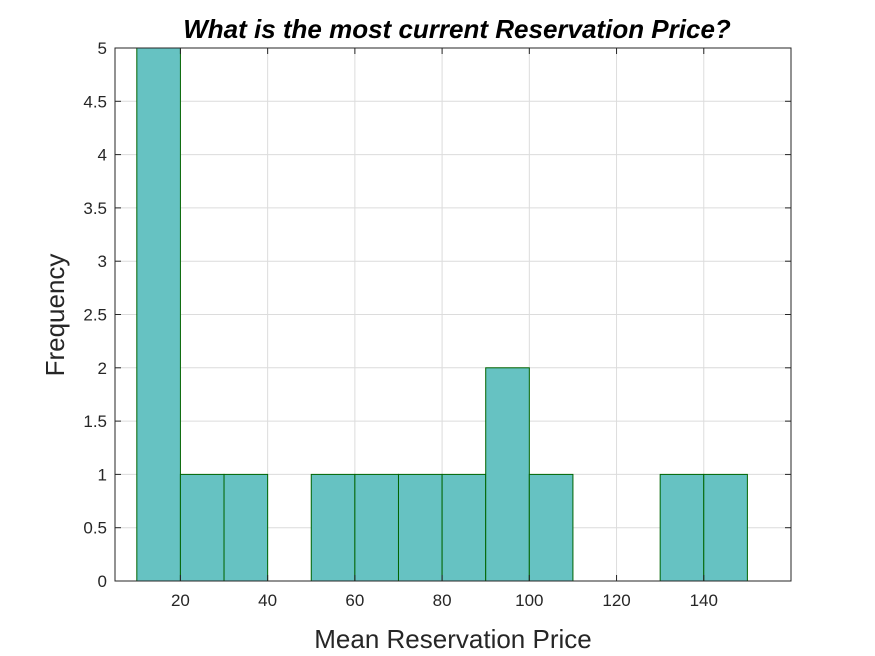 The image size is (875, 656). Describe the element at coordinates (102, 261) in the screenshot. I see `y-tick-label: 3` at that location.